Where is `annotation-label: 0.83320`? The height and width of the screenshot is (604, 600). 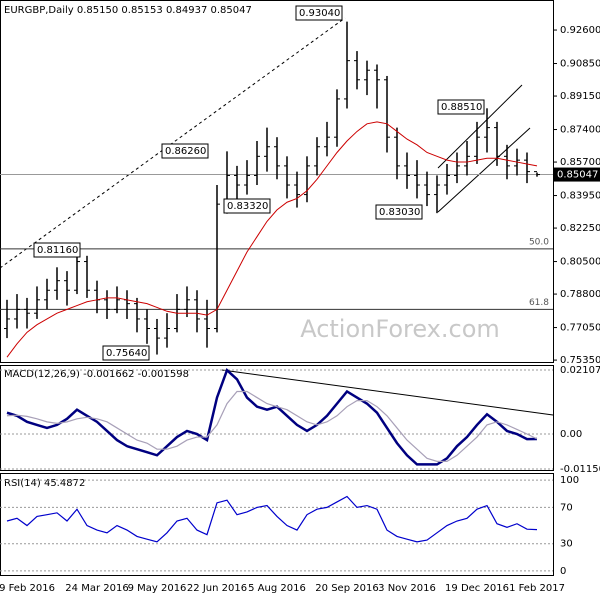 annotation-label: 0.83320 is located at coordinates (247, 206).